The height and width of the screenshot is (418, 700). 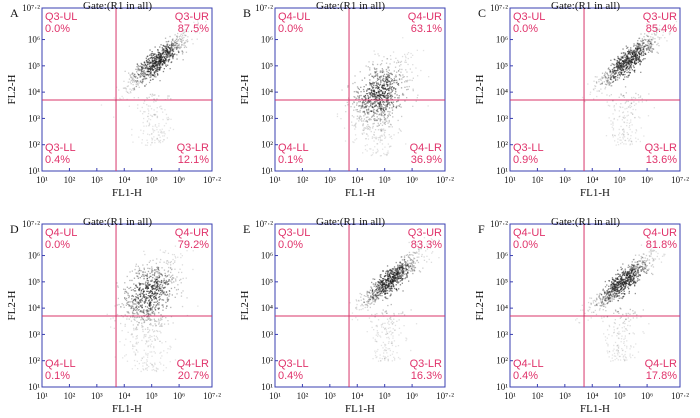 I want to click on panel-letter: B, so click(x=247, y=13).